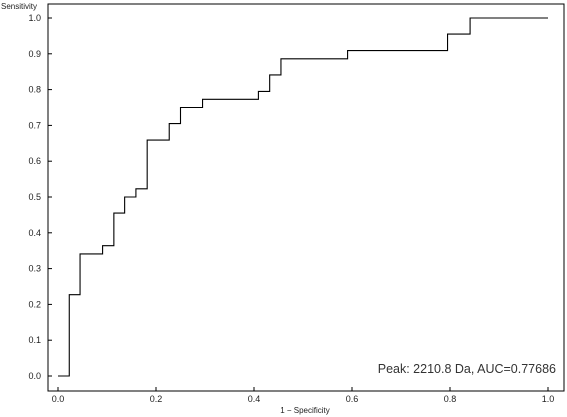 The height and width of the screenshot is (417, 567). Describe the element at coordinates (34, 161) in the screenshot. I see `y-tick-label: 0.6` at that location.